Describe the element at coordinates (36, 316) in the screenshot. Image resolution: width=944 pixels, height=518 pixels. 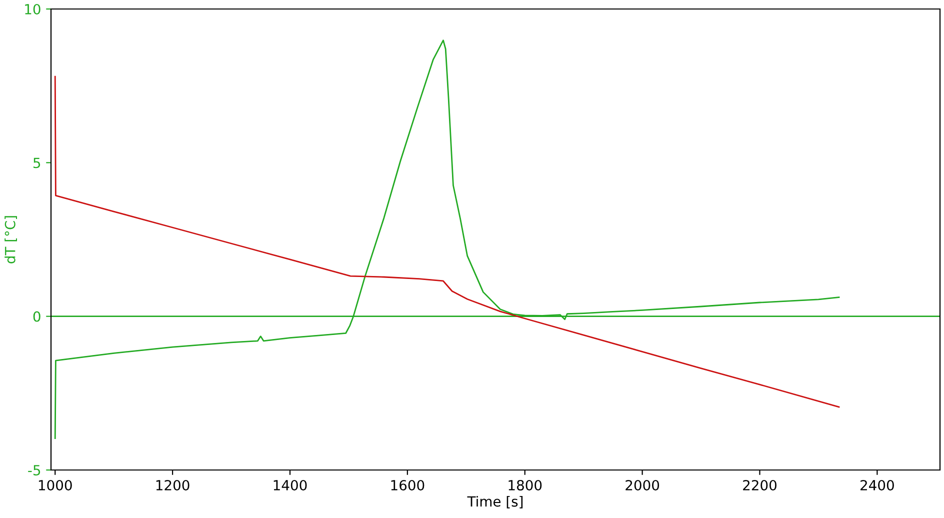
I see `y-tick-label: 0` at that location.